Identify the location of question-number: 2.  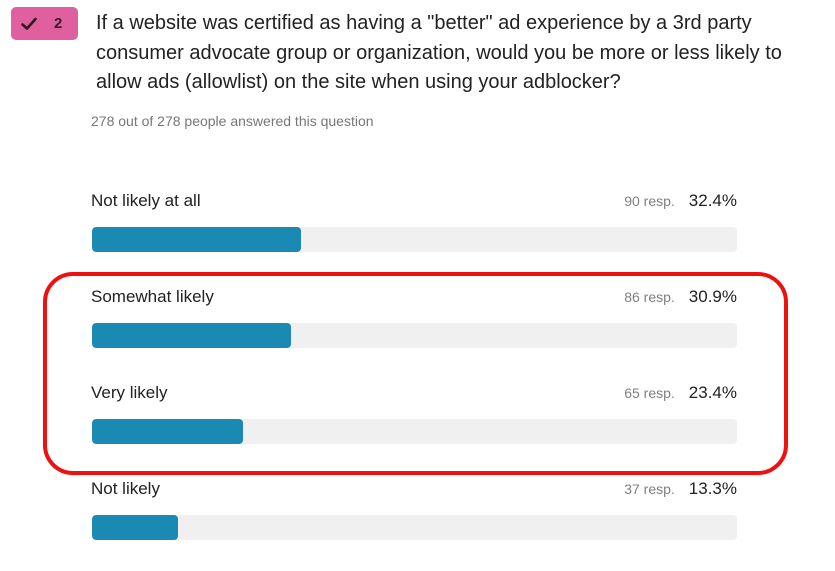
(58, 23).